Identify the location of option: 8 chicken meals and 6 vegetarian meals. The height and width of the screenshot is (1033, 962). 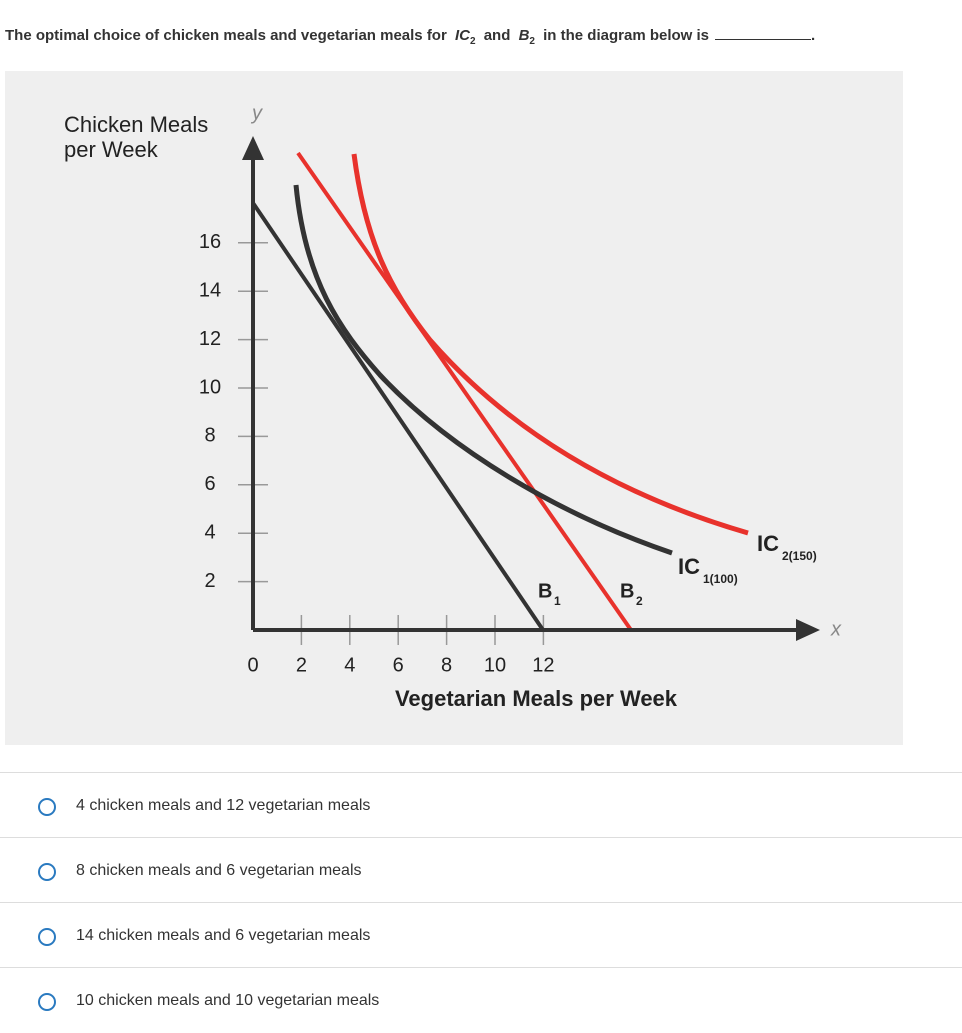
(481, 870).